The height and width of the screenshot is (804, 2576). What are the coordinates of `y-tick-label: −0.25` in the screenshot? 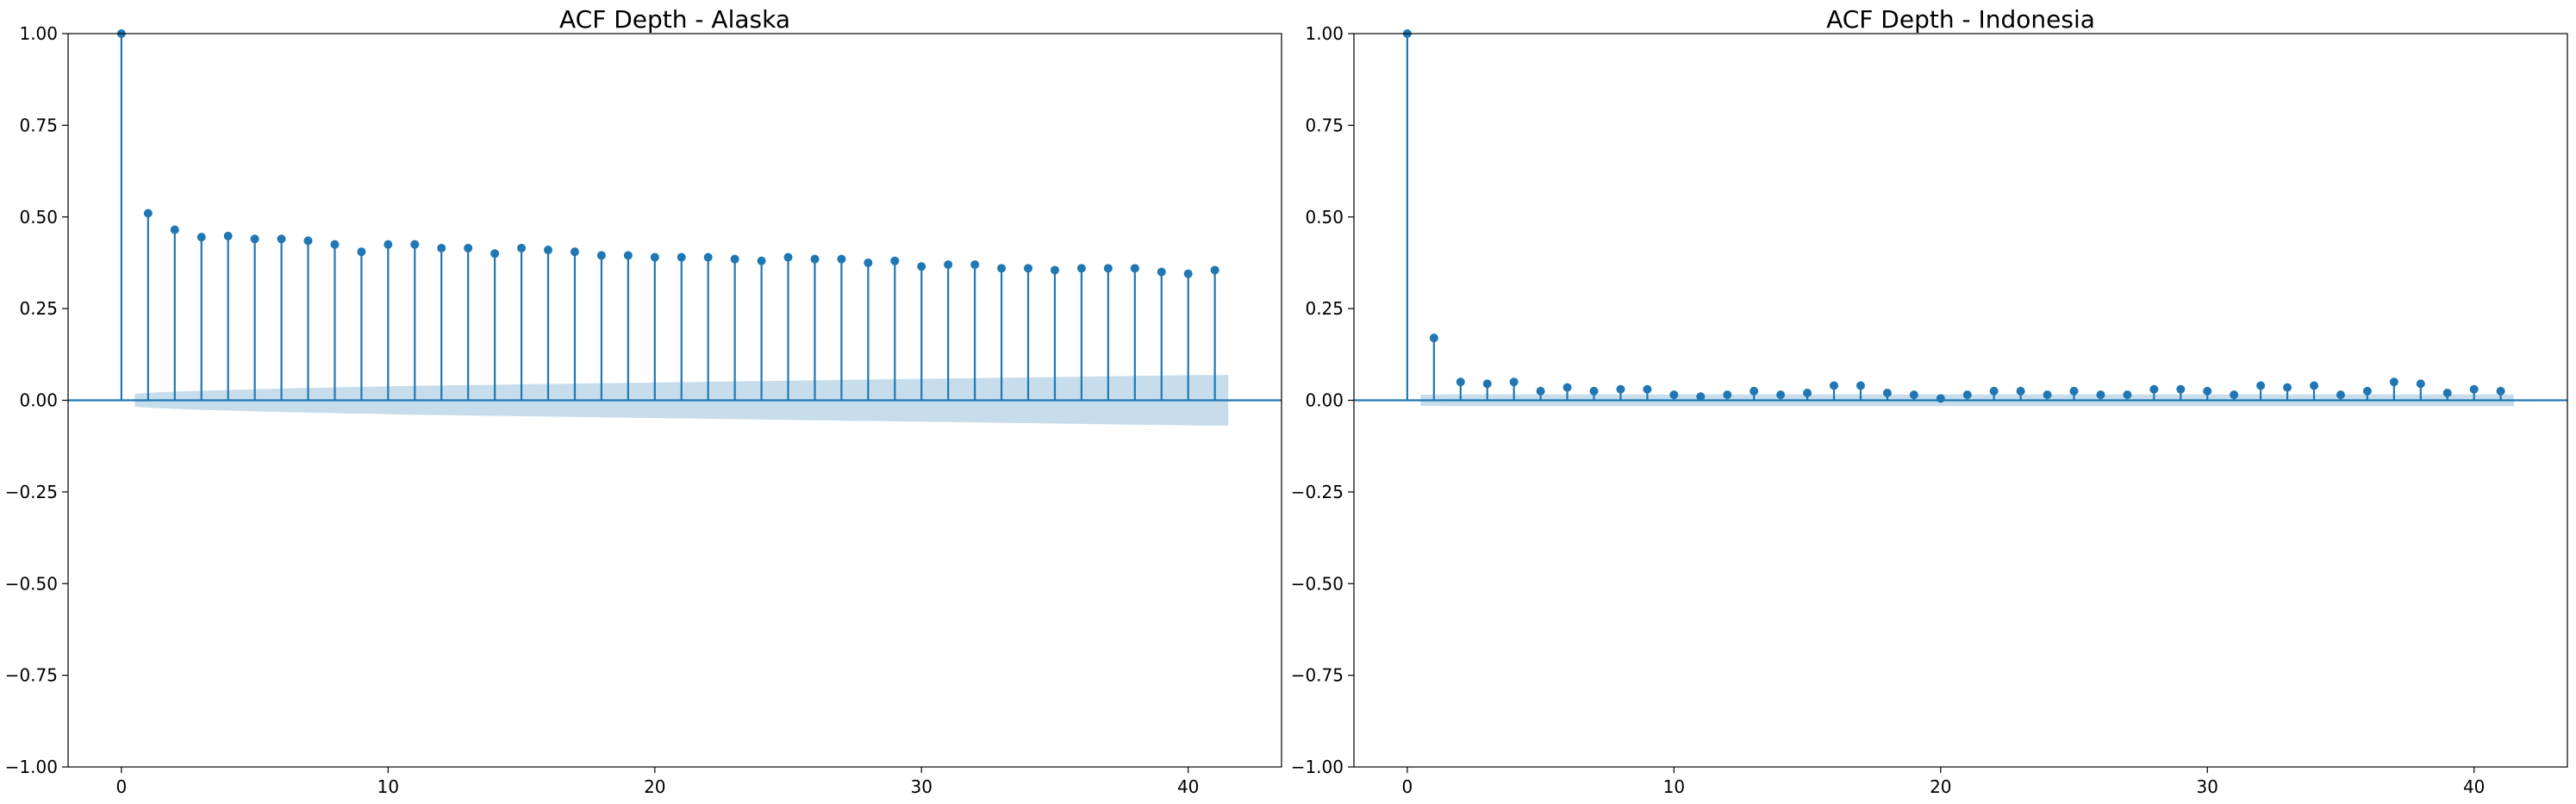 It's located at (31, 492).